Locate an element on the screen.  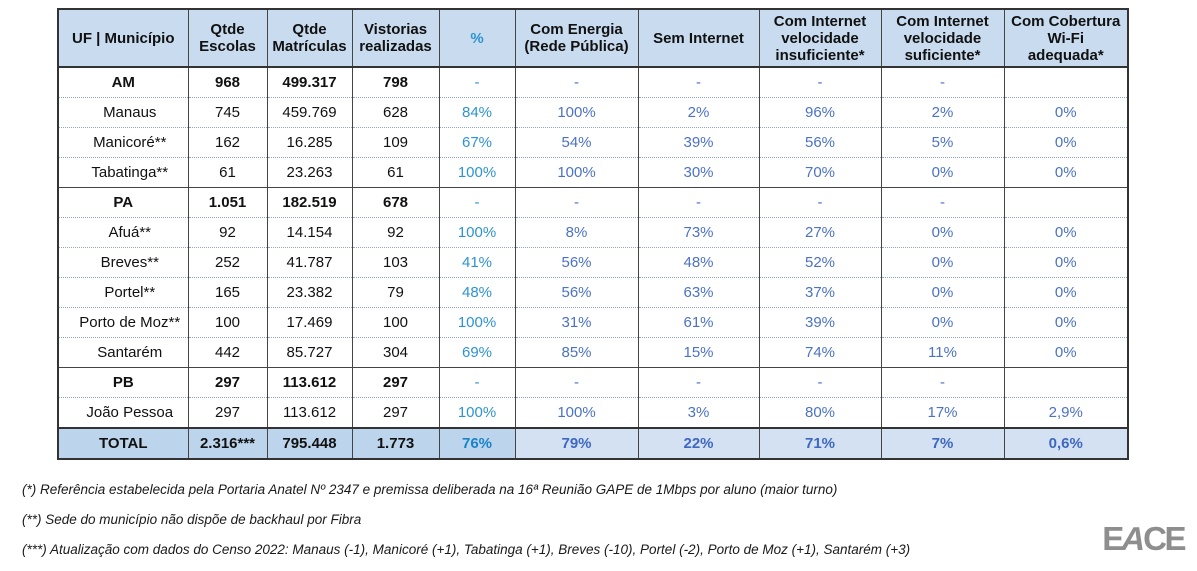
cell-vistorias: 100 is located at coordinates (395, 322).